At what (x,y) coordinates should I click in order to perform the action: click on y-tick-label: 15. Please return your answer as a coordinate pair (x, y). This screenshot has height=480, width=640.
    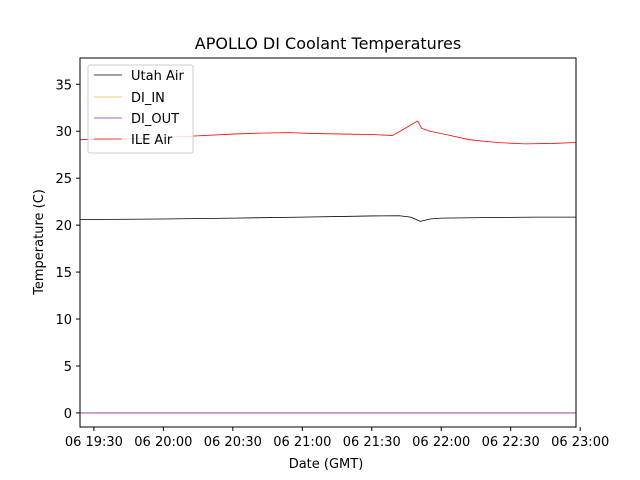
    Looking at the image, I should click on (63, 273).